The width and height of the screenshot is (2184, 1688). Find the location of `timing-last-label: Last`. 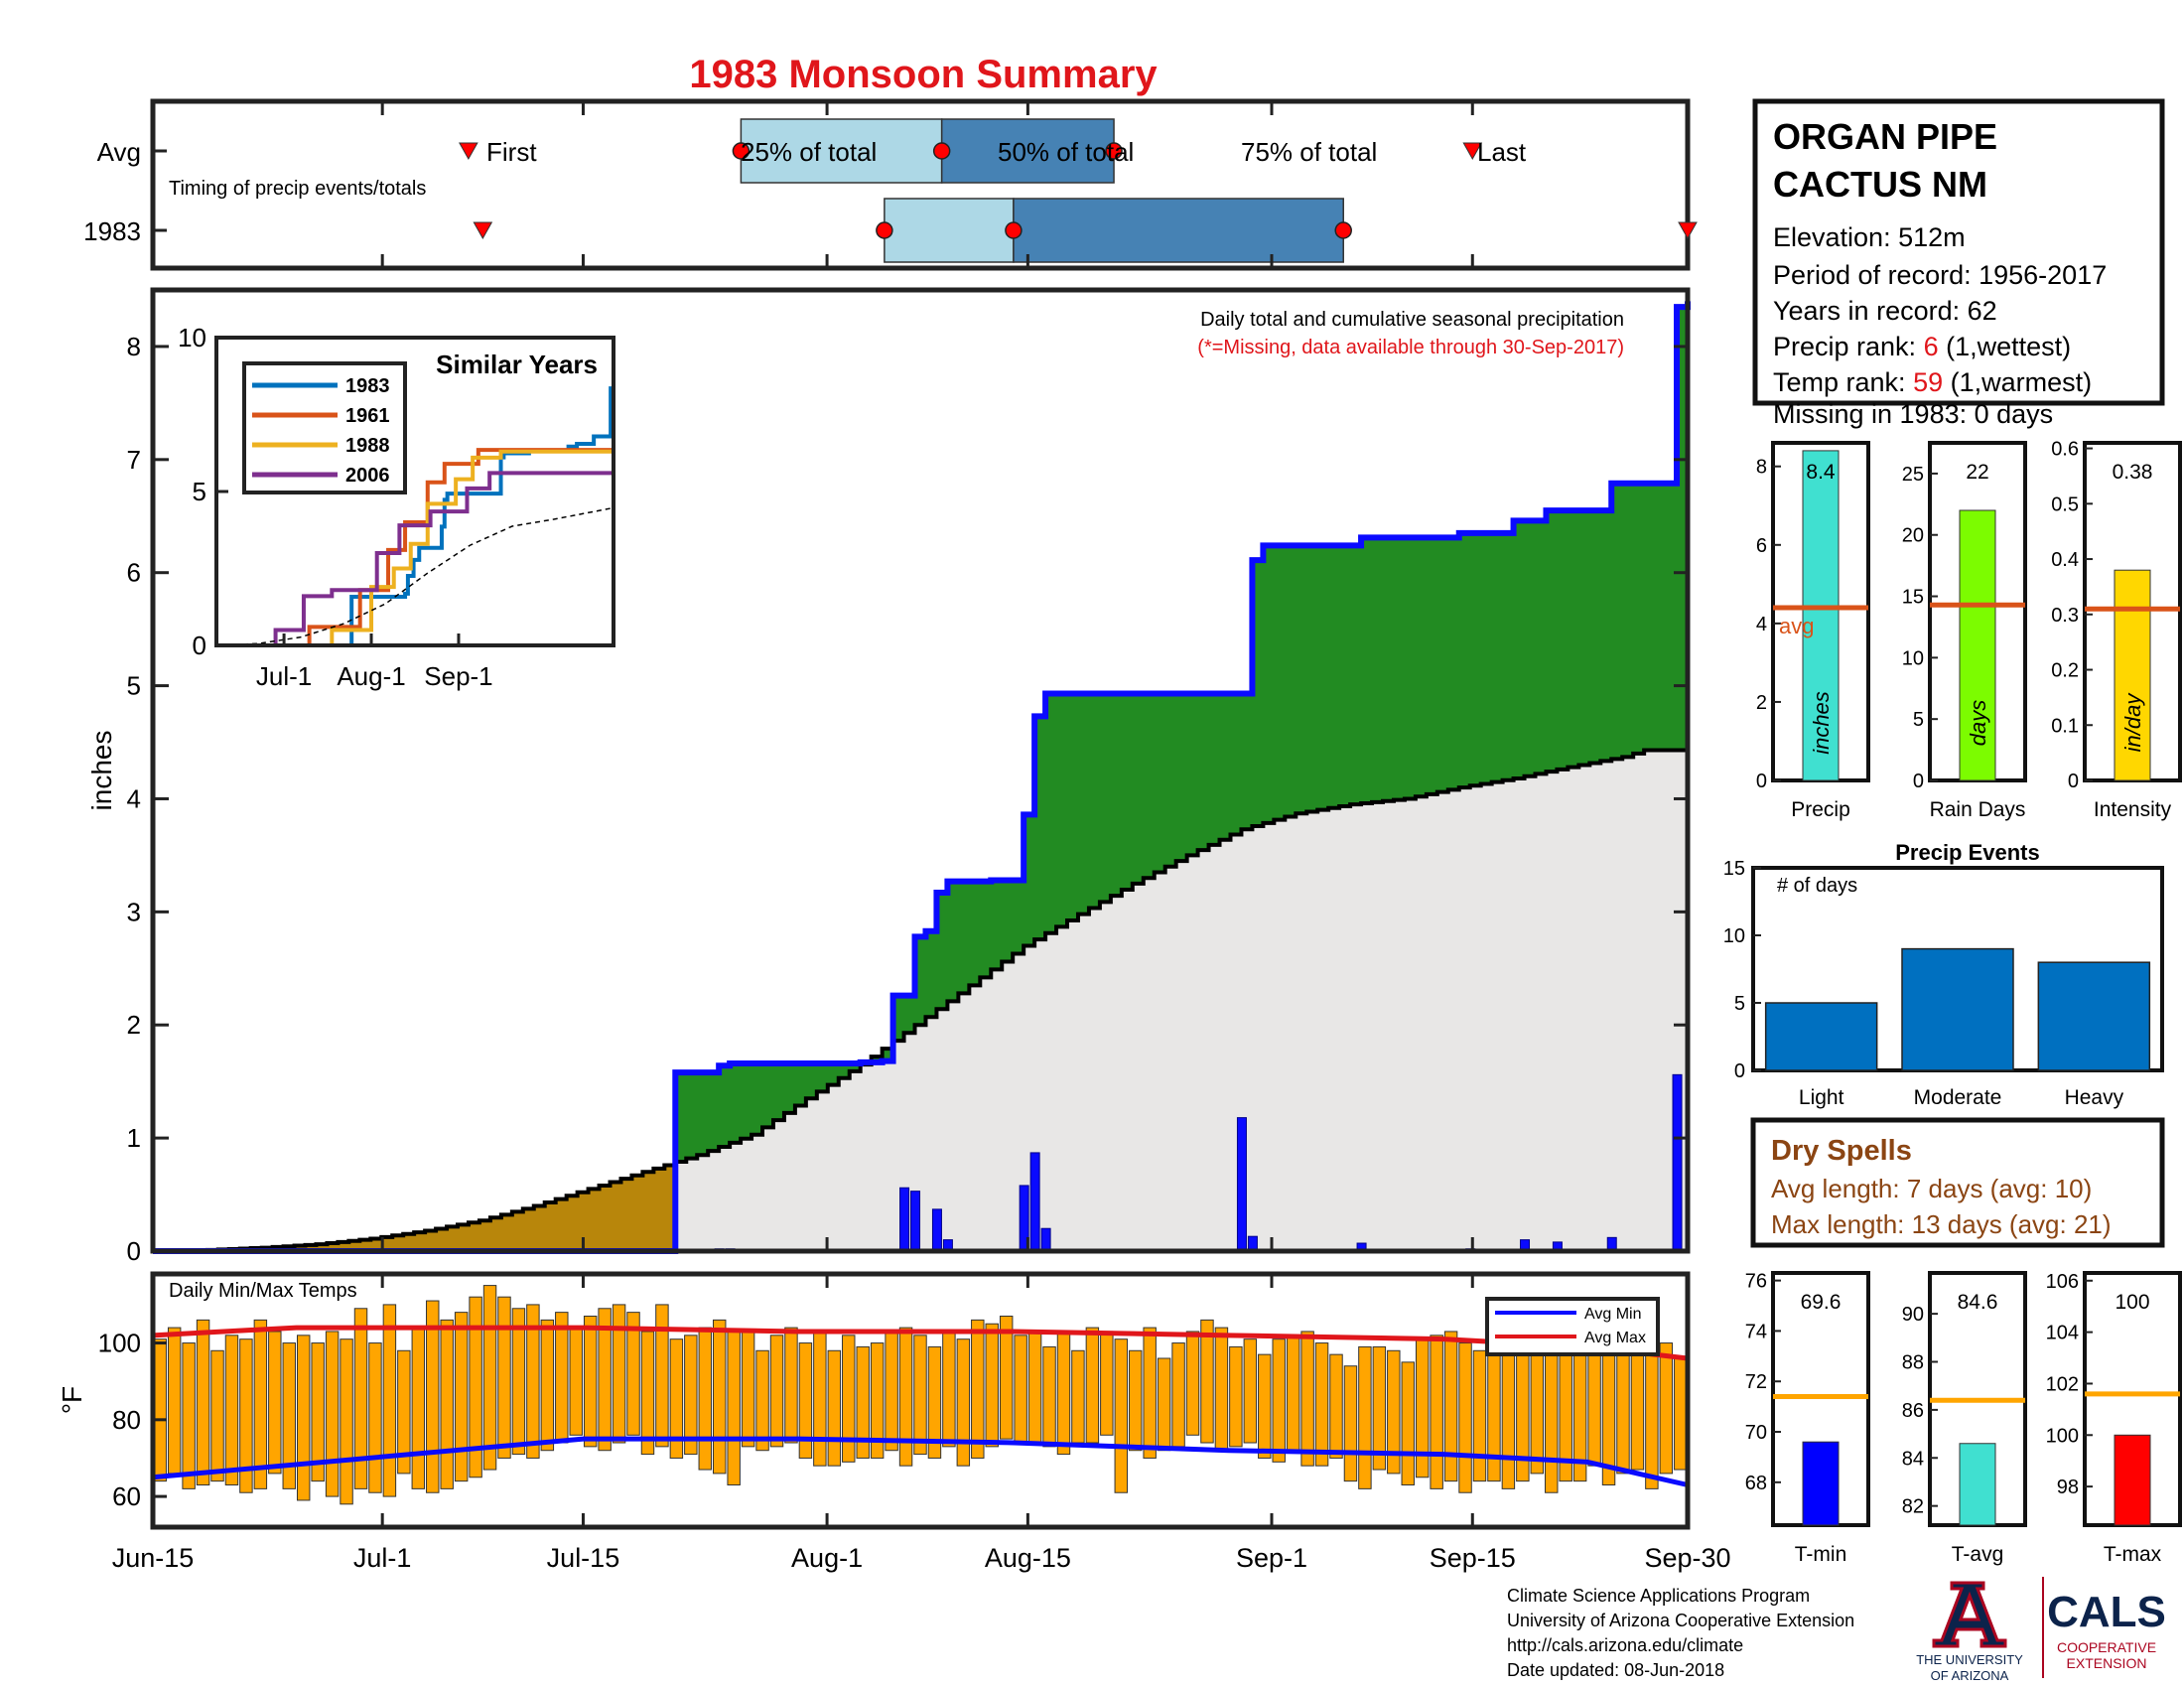

timing-last-label: Last is located at coordinates (1502, 152).